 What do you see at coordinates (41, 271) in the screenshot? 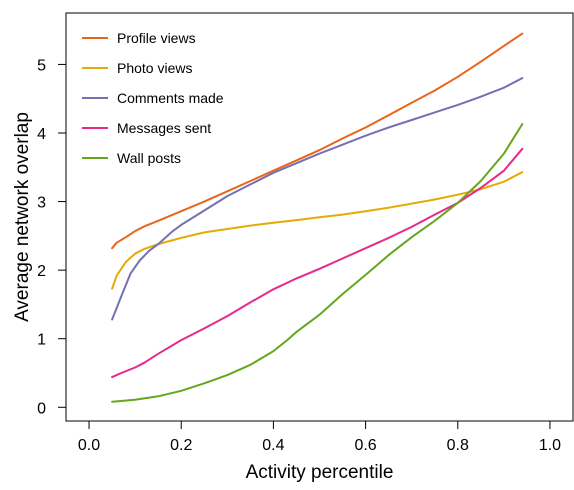
I see `y-tick-label: 2` at bounding box center [41, 271].